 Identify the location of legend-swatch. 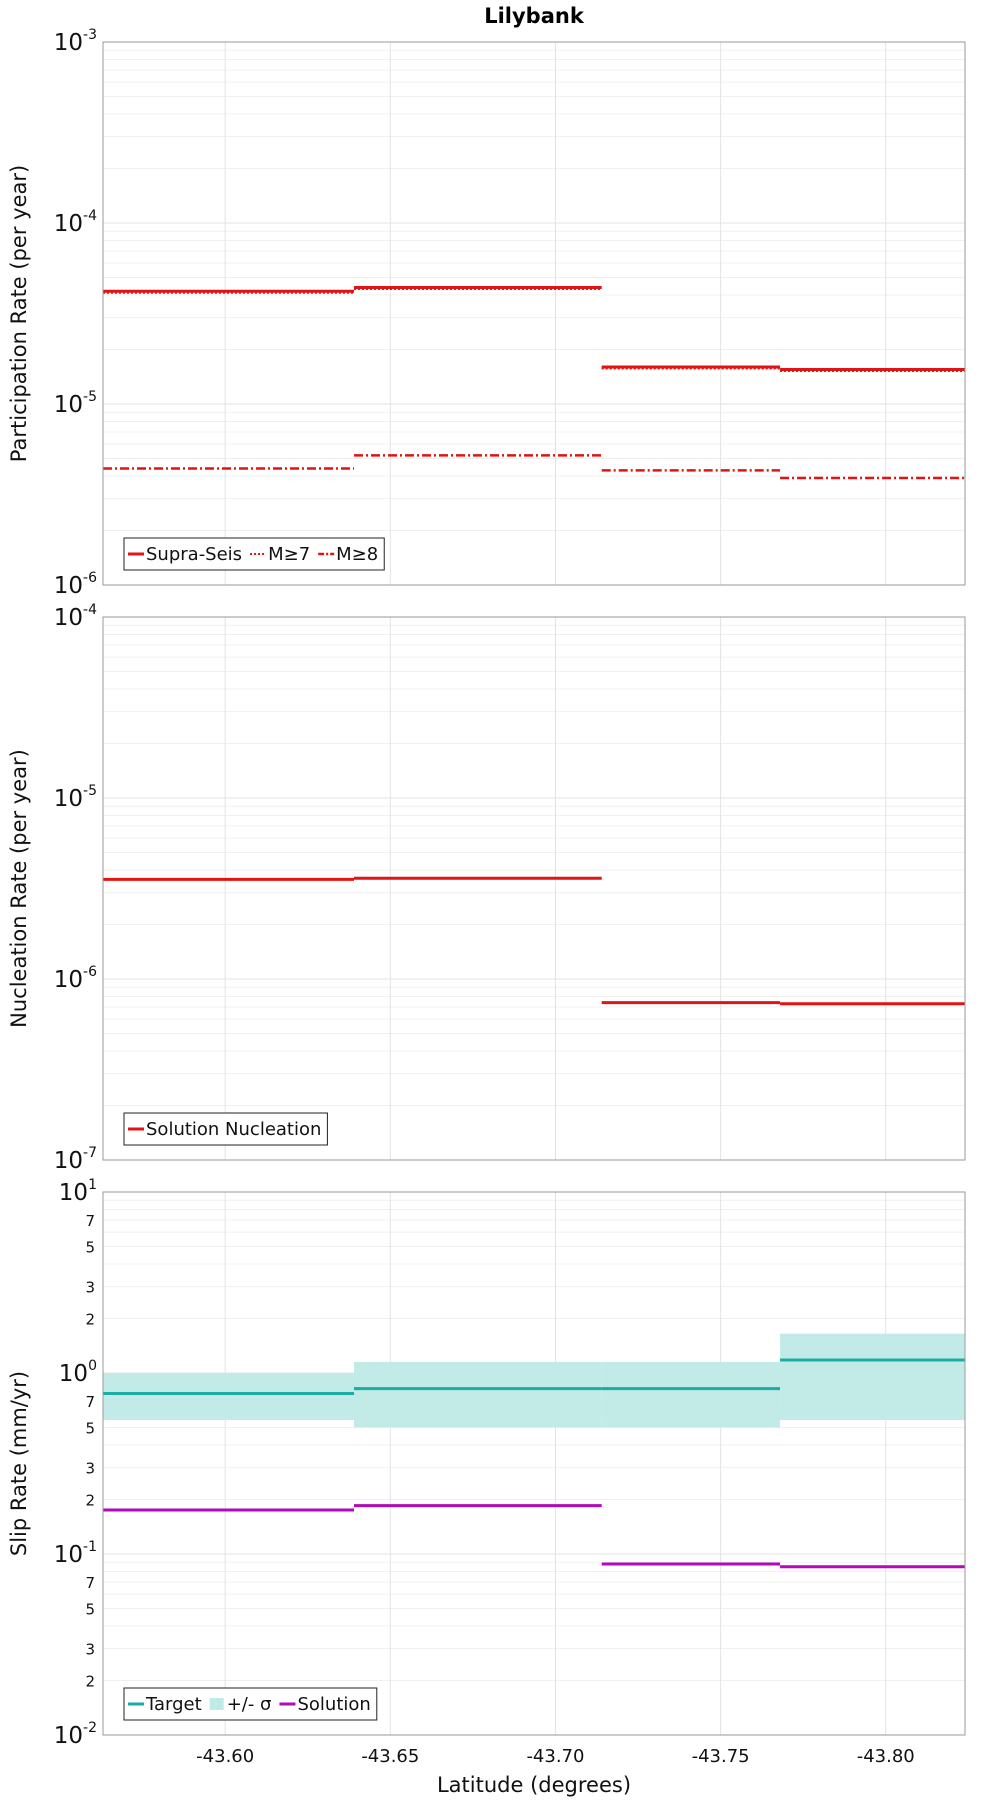
(216, 1704).